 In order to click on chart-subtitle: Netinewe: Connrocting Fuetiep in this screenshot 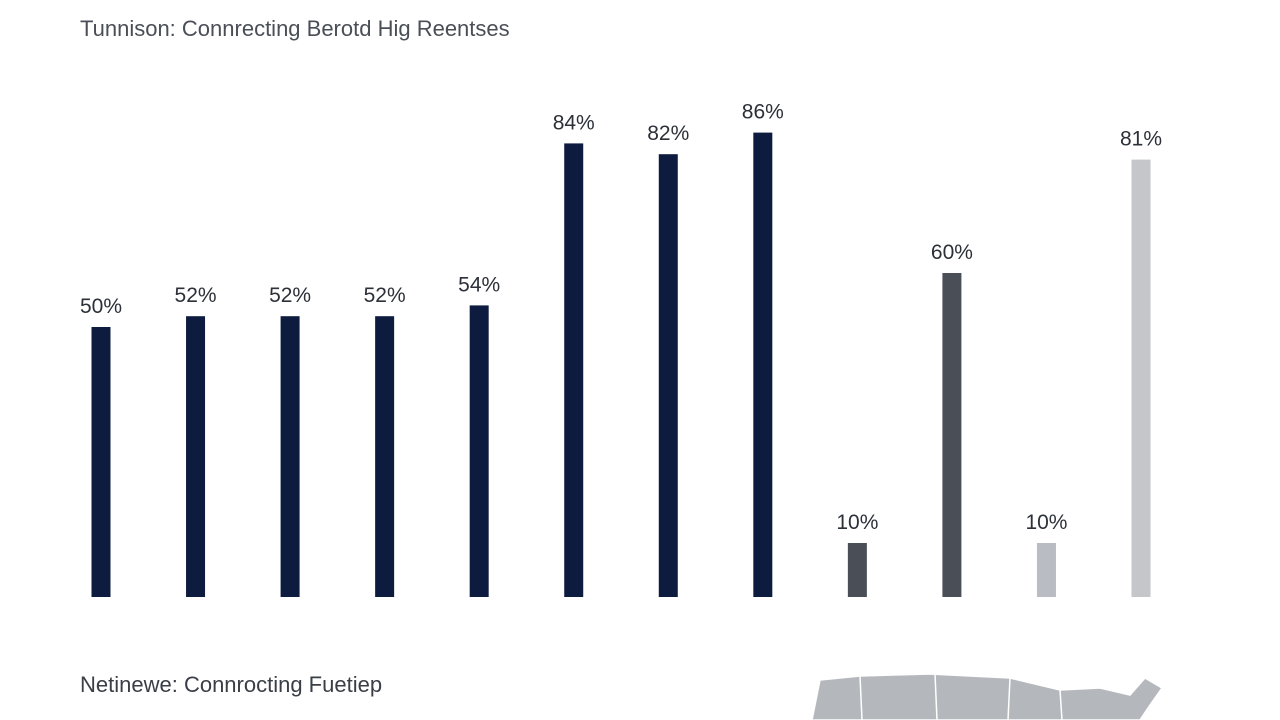, I will do `click(231, 684)`.